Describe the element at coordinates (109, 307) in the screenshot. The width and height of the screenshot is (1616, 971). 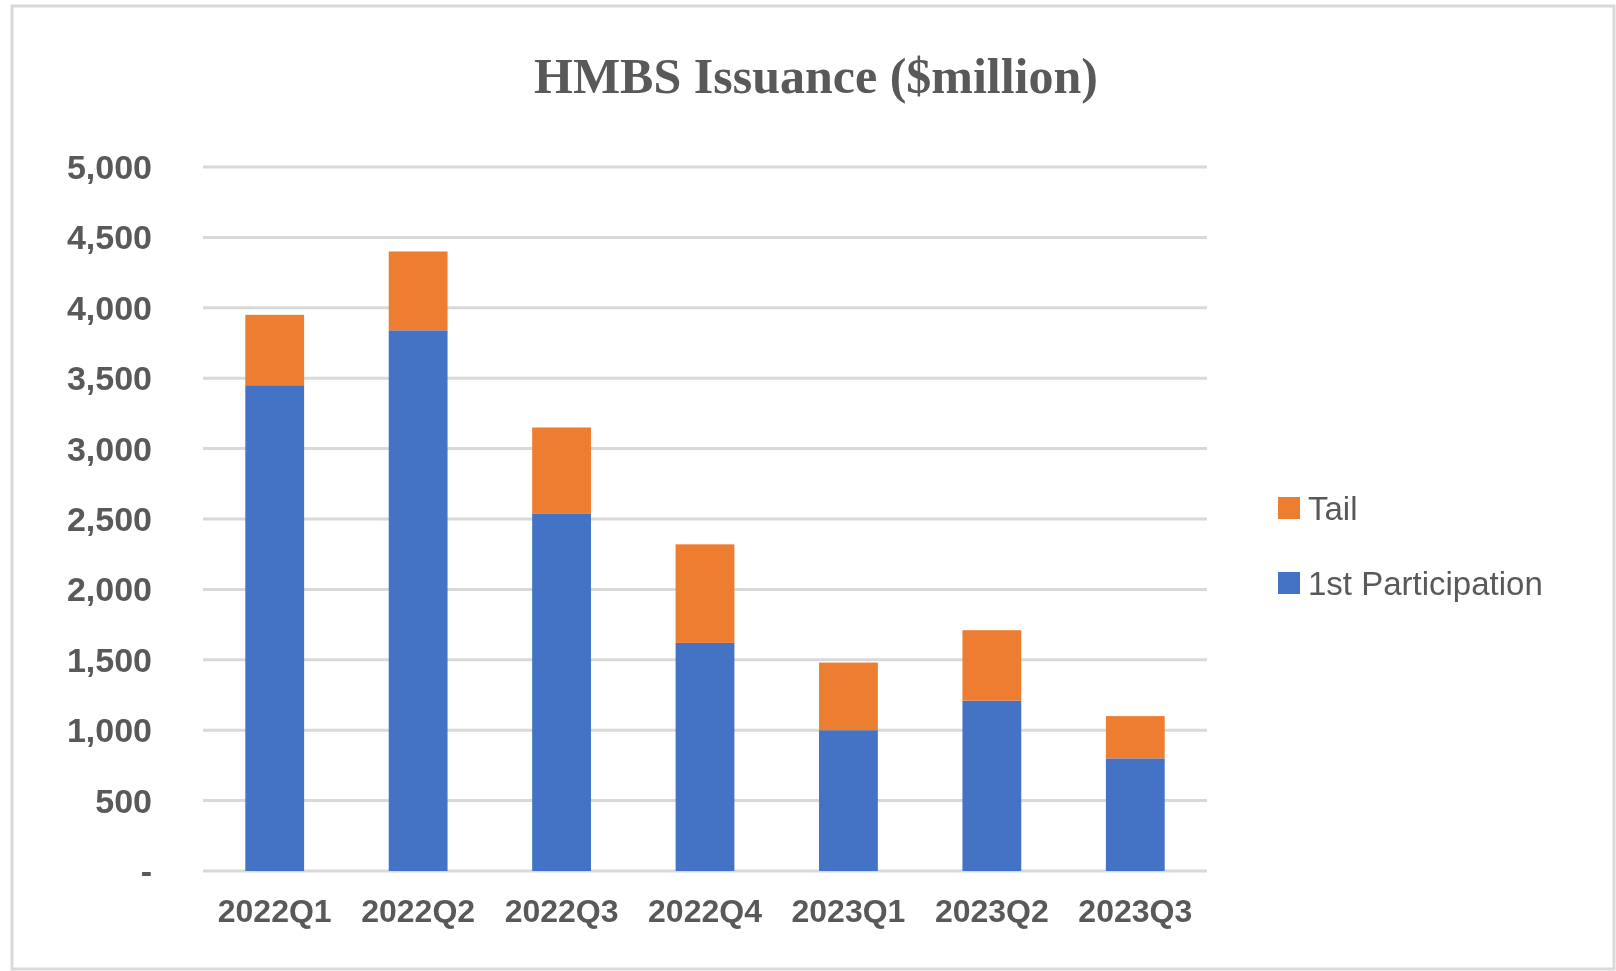
I see `y-tick-label: 4,000` at that location.